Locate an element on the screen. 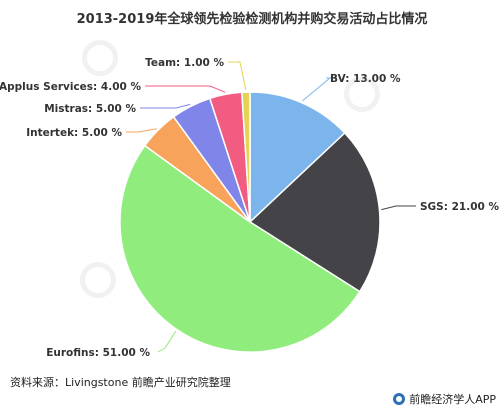 This screenshot has width=504, height=412. source-note: 资料来源：Livingstone 前瞻产业研究院整理 is located at coordinates (120, 382).